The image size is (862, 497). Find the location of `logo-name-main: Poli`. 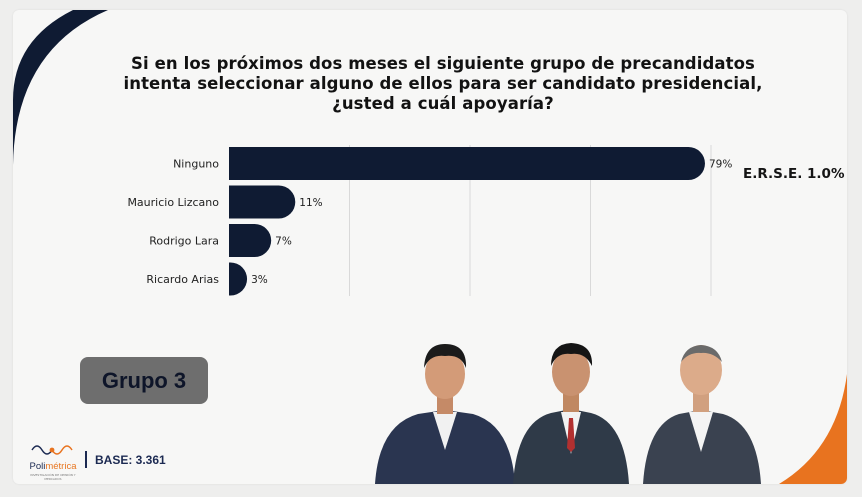

logo-name-main: Poli is located at coordinates (37, 466).